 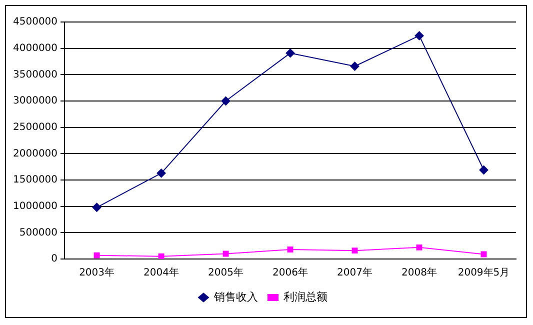 I want to click on x-tick-label: 2007年, so click(x=354, y=272).